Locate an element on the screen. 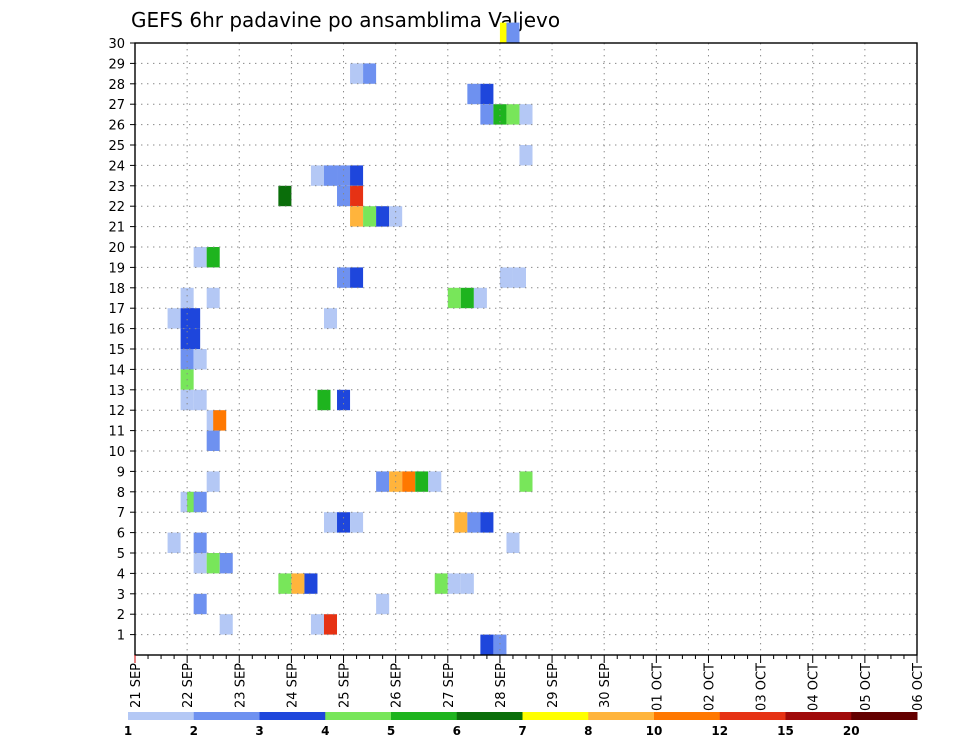  y-tick-label-16: 16 is located at coordinates (116, 330).